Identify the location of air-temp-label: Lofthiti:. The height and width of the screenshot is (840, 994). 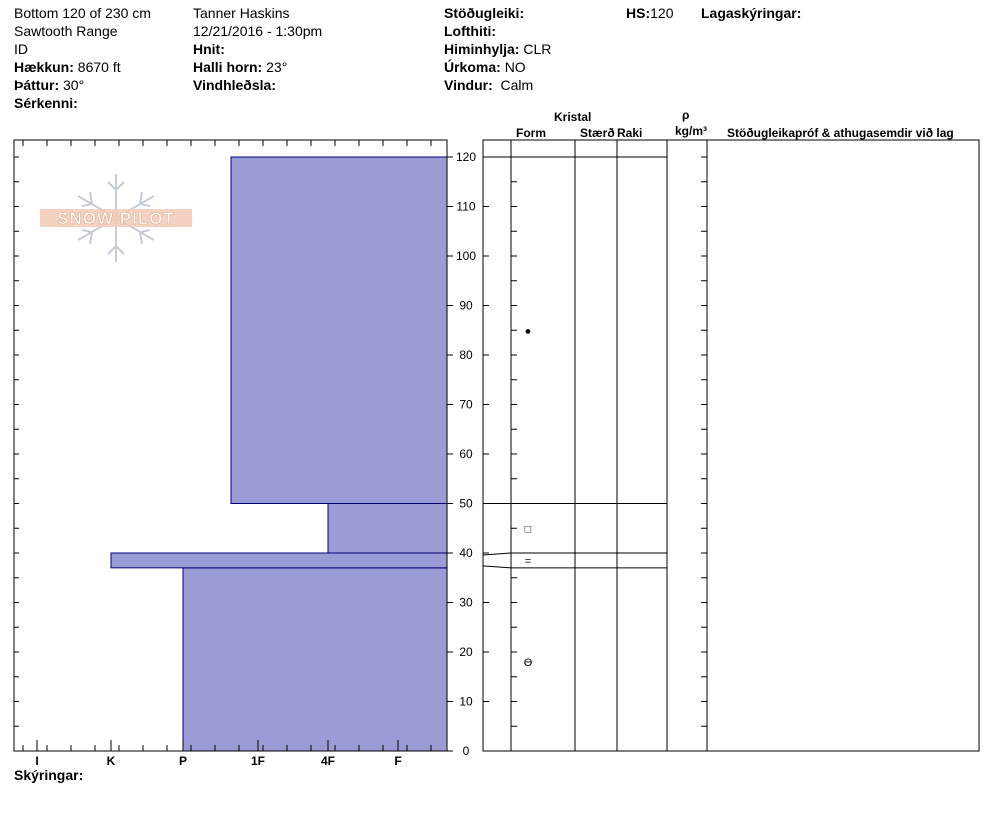
(470, 31).